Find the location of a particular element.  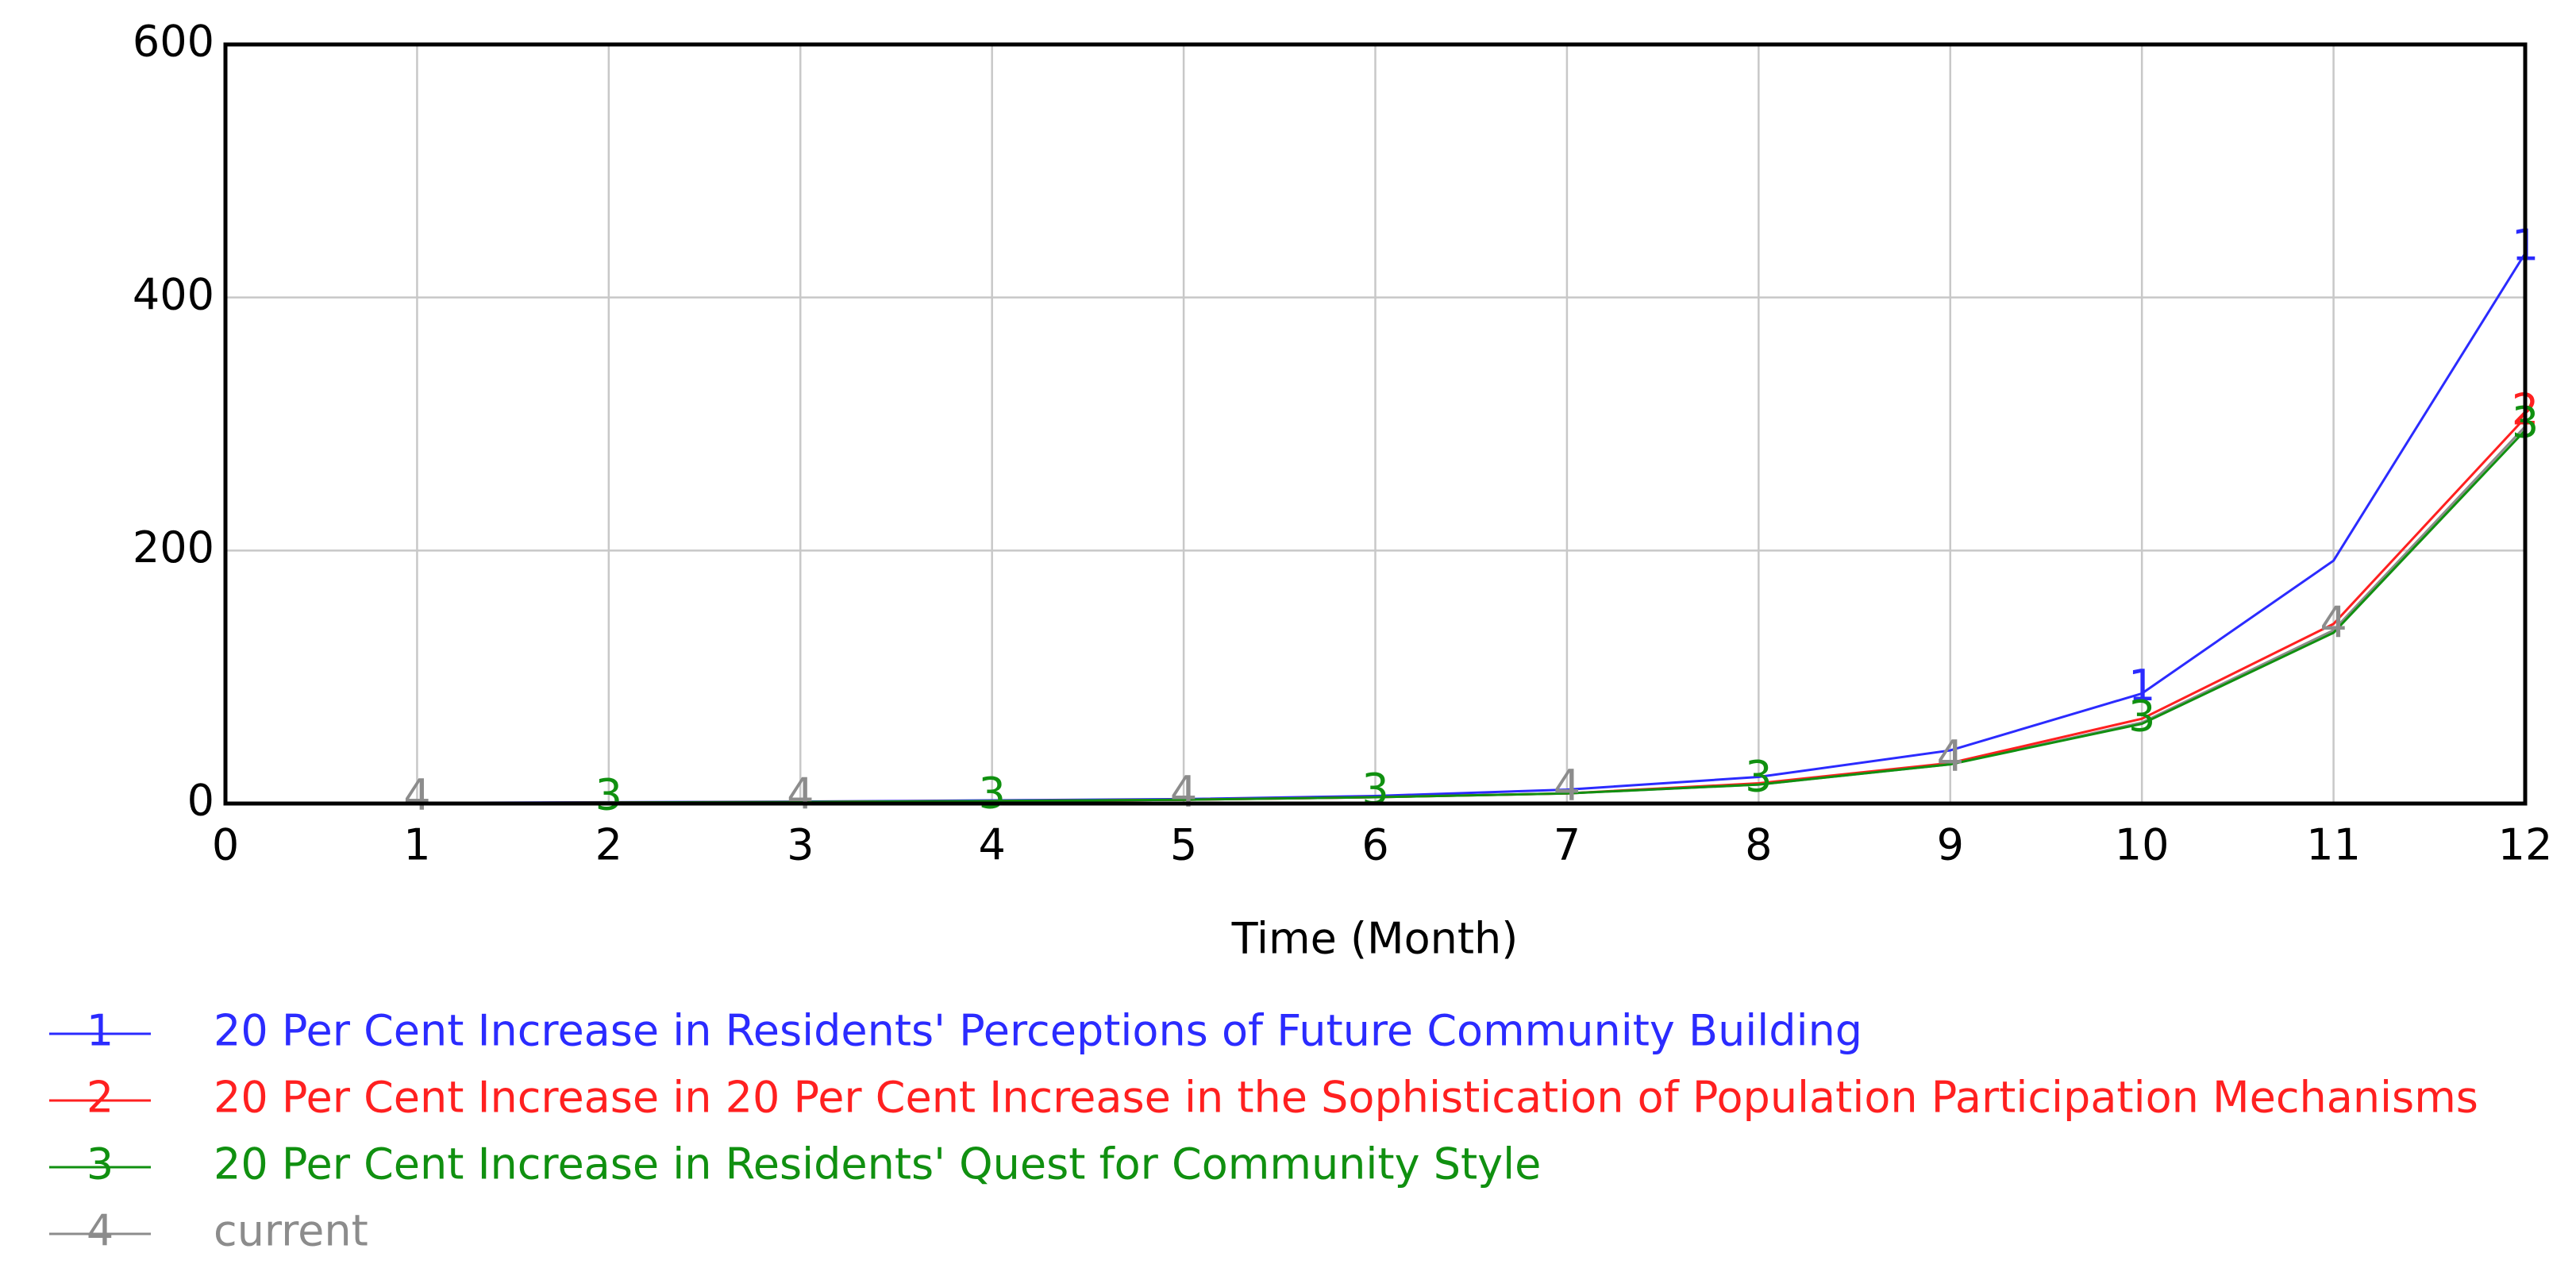

x-tick-label: 7 is located at coordinates (1567, 845).